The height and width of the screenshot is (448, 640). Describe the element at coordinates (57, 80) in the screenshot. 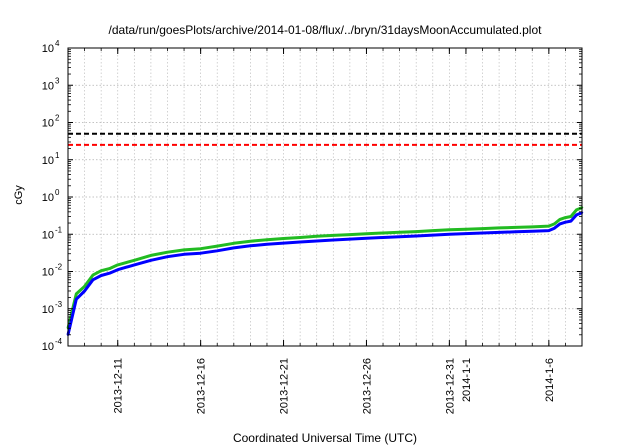

I see `y-tick-exponent: 3` at that location.